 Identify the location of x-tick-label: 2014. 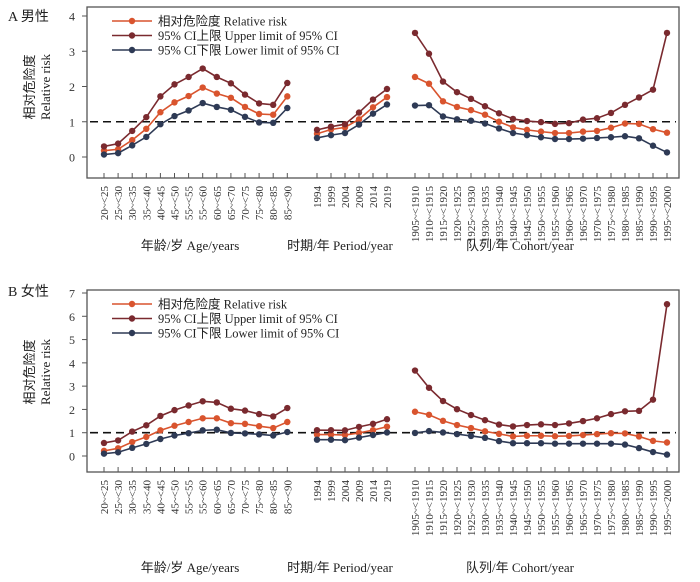
(374, 197).